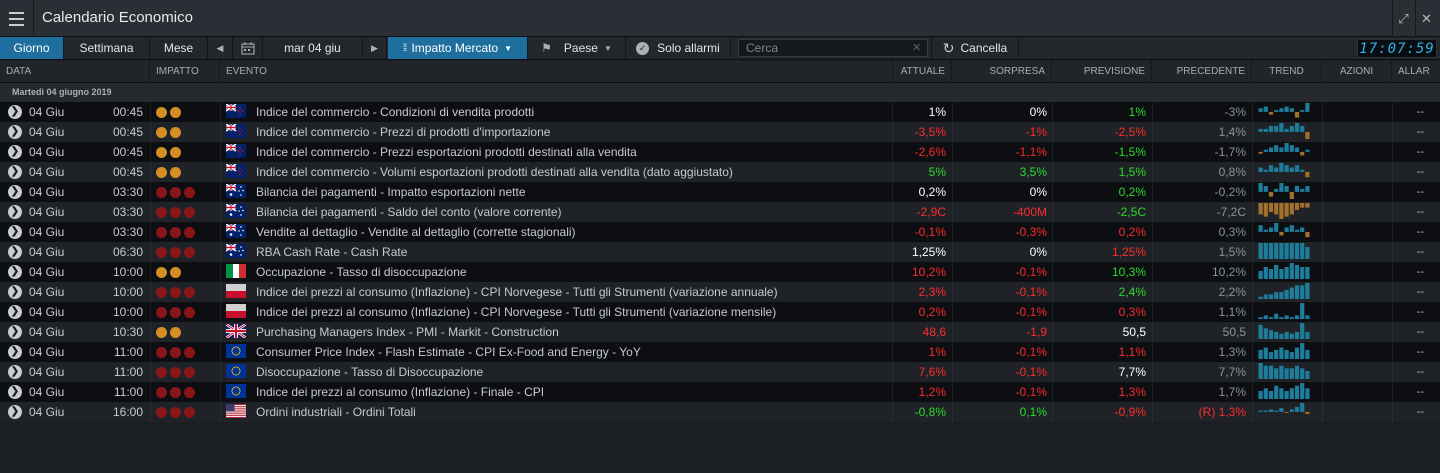 The width and height of the screenshot is (1440, 473). What do you see at coordinates (75, 72) in the screenshot?
I see `column-header-date: DATA` at bounding box center [75, 72].